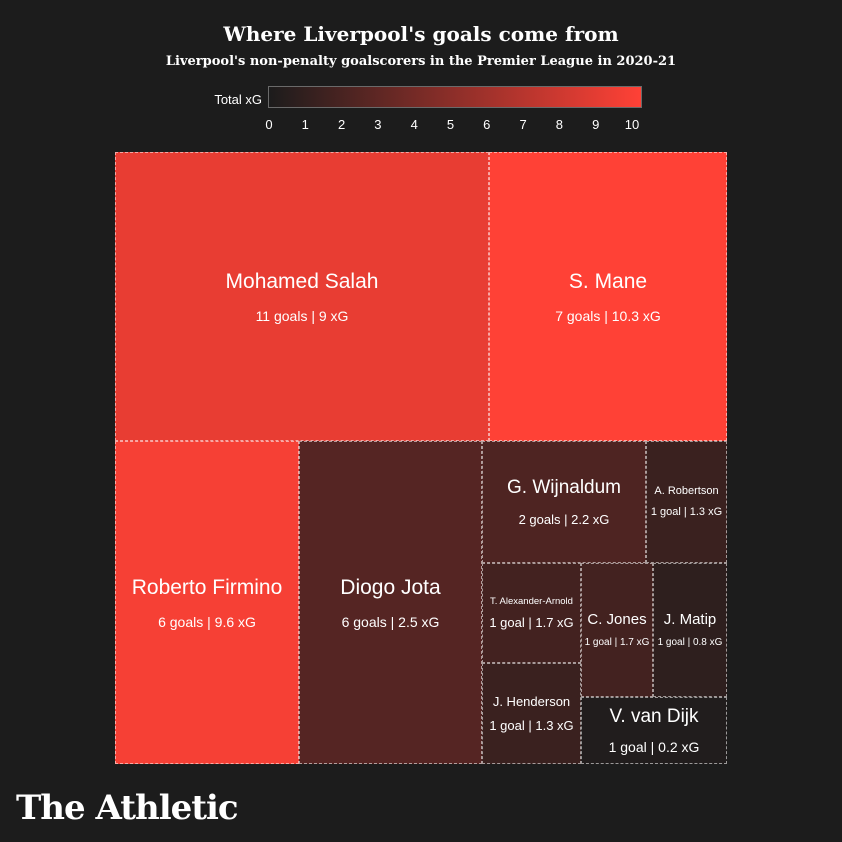 This screenshot has width=842, height=842. Describe the element at coordinates (341, 124) in the screenshot. I see `legend-tick-label: 2` at that location.